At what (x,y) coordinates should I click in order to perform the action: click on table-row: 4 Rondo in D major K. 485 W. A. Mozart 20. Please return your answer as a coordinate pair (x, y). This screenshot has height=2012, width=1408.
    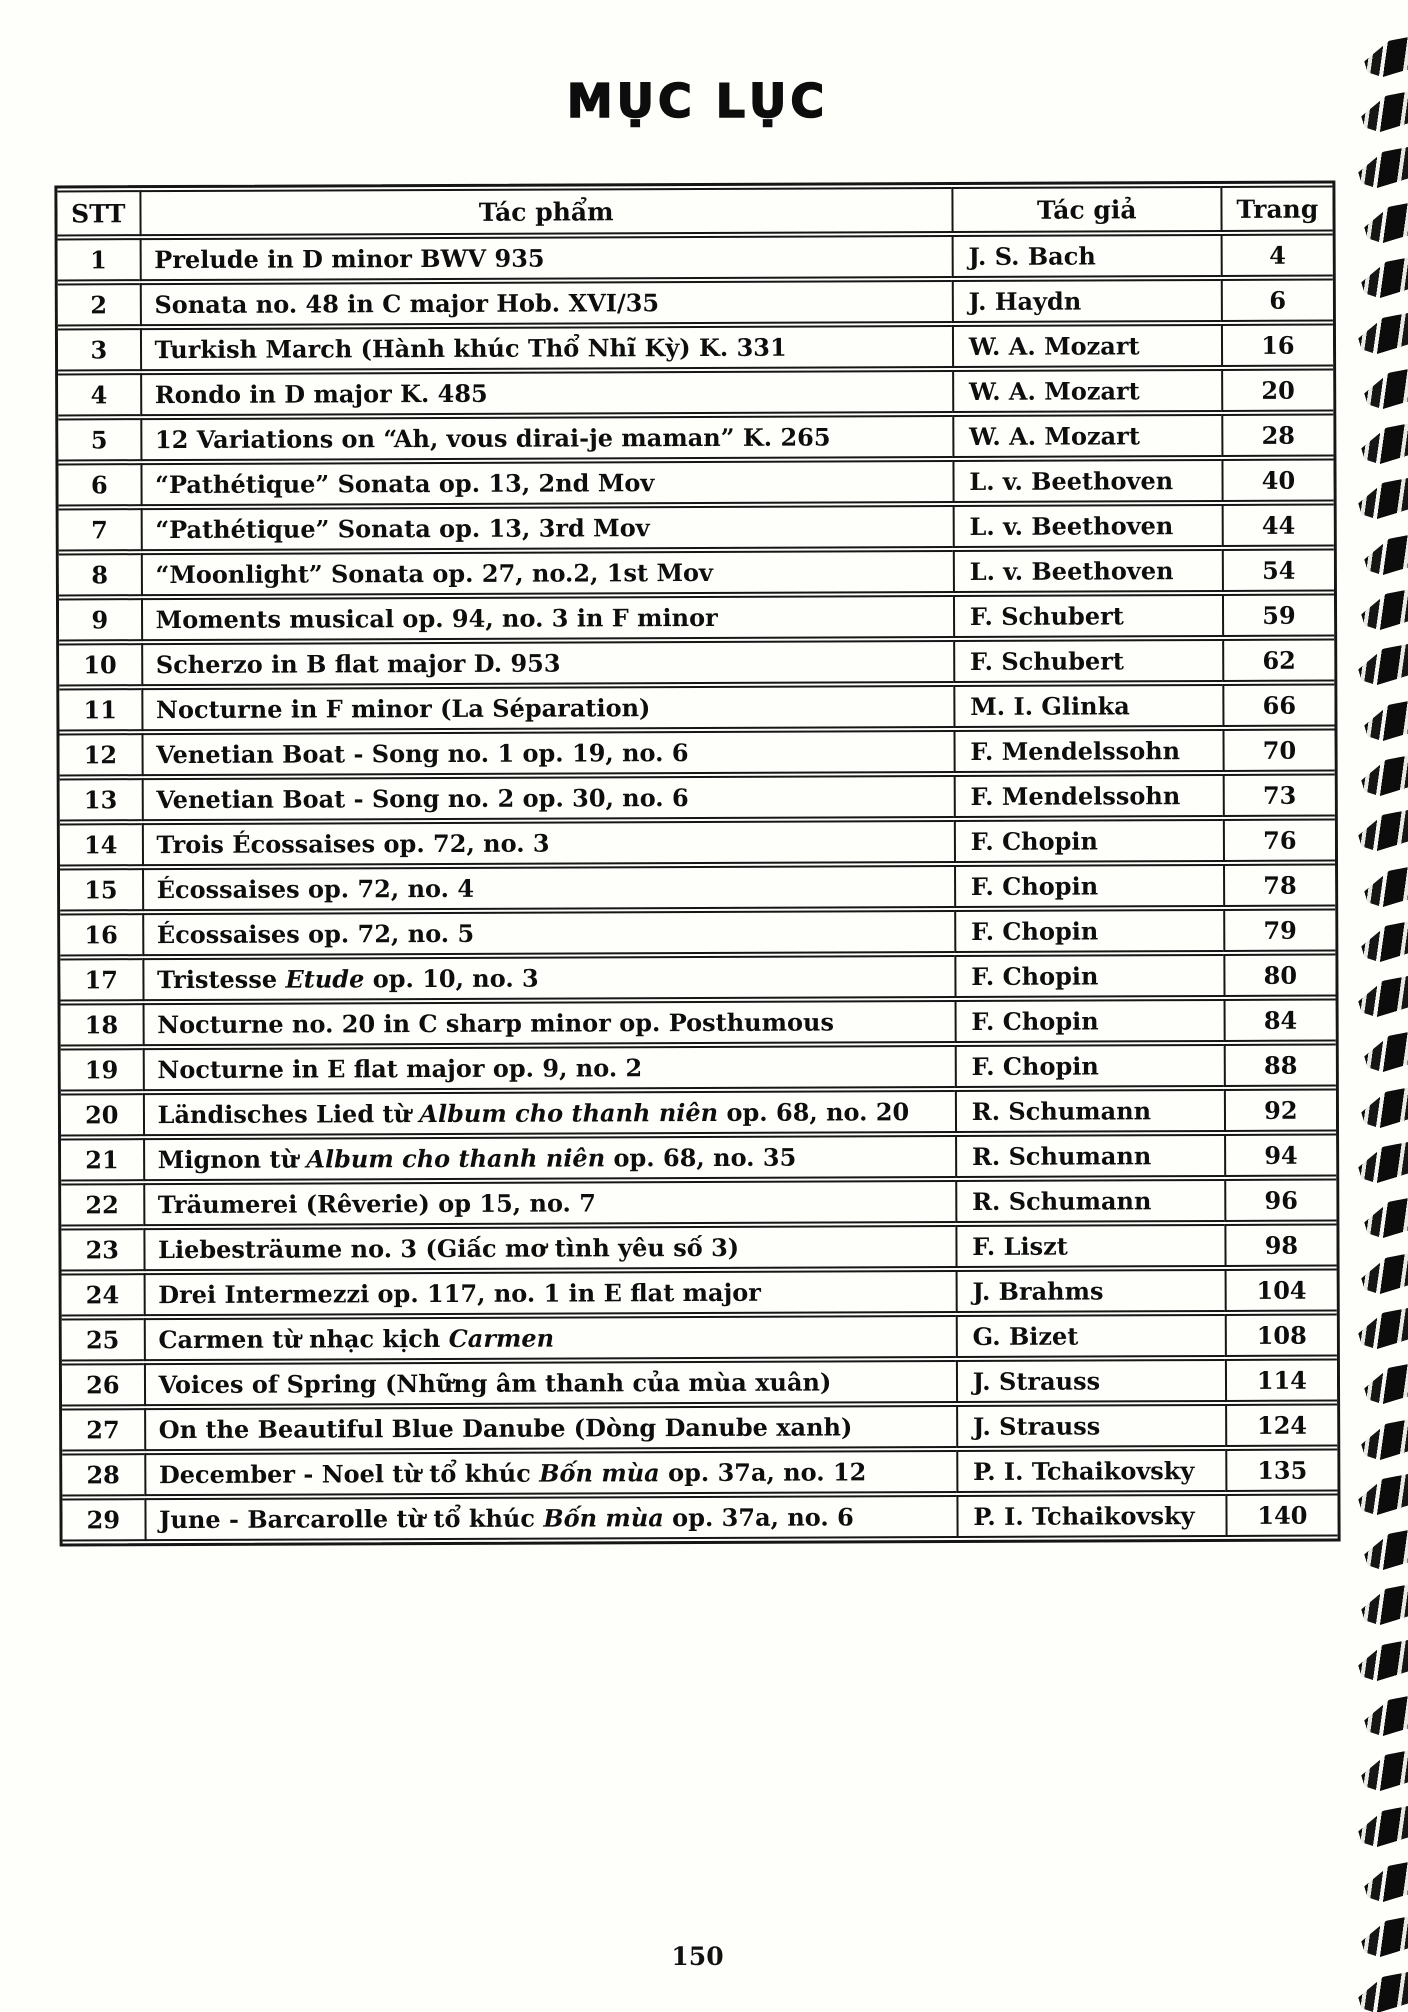
    Looking at the image, I should click on (696, 392).